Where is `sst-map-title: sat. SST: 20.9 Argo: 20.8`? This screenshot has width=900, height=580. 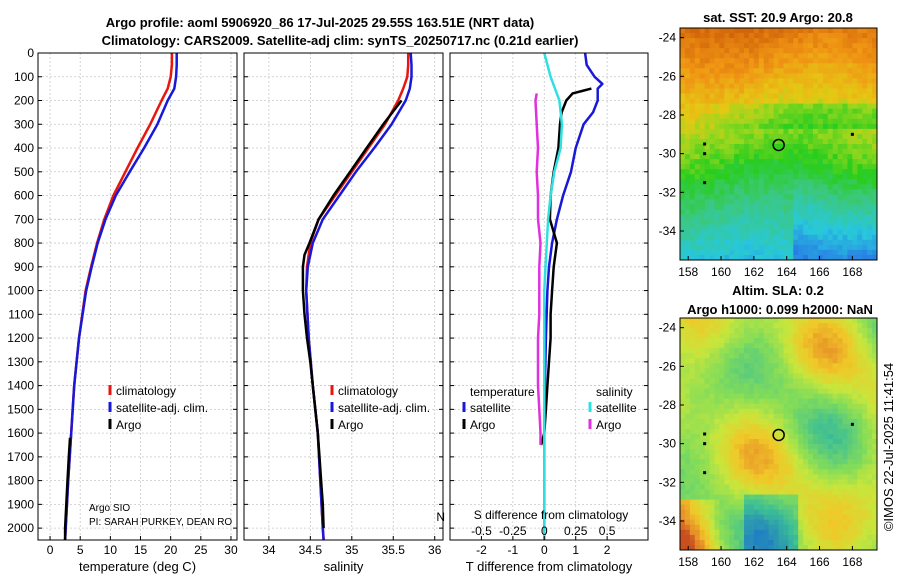
sst-map-title: sat. SST: 20.9 Argo: 20.8 is located at coordinates (778, 17).